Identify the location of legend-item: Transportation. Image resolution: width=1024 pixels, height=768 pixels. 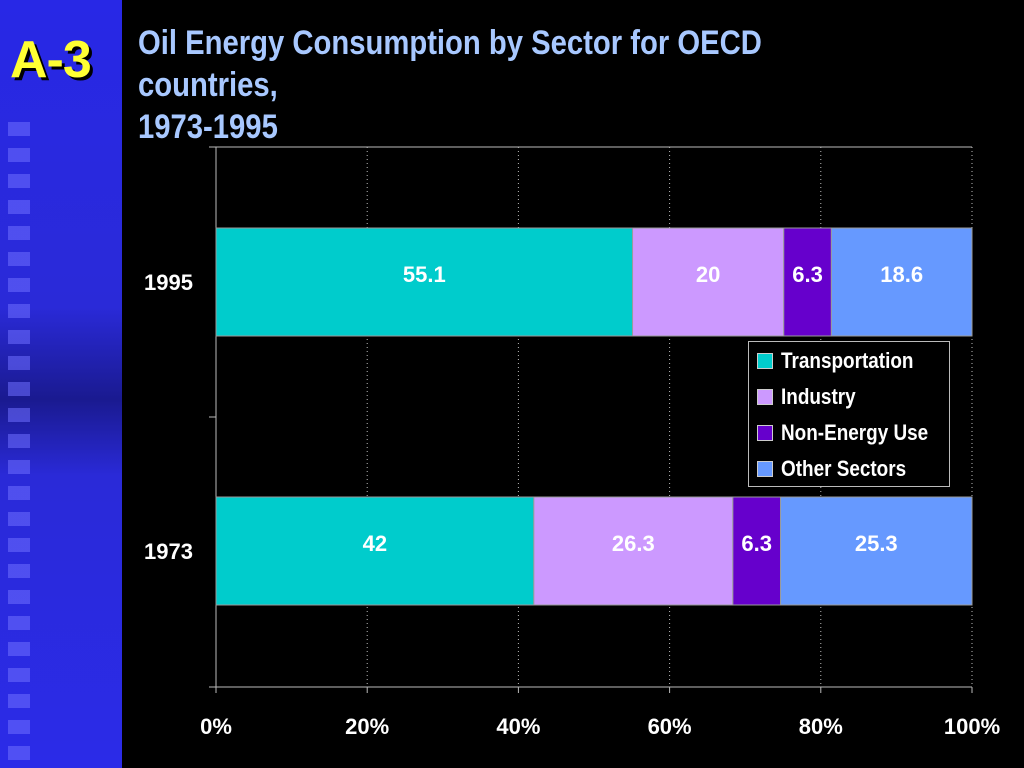
(846, 361).